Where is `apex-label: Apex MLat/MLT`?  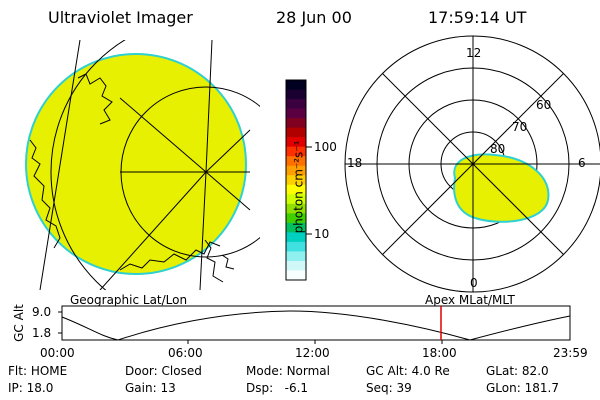 apex-label: Apex MLat/MLT is located at coordinates (470, 300).